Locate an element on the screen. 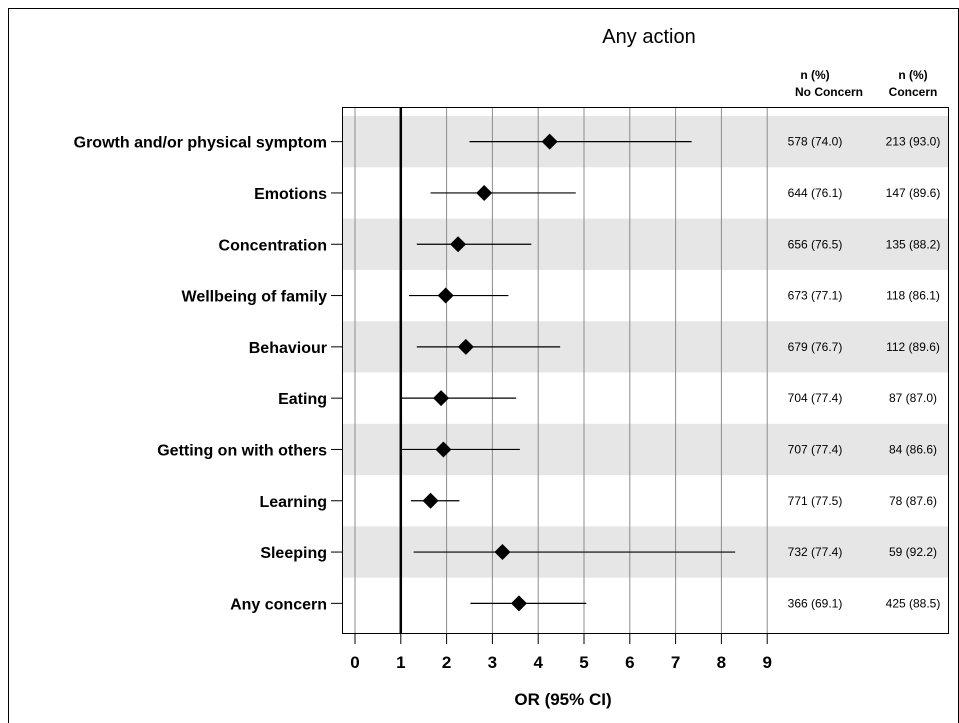  x-tick-label: 1 is located at coordinates (400, 662).